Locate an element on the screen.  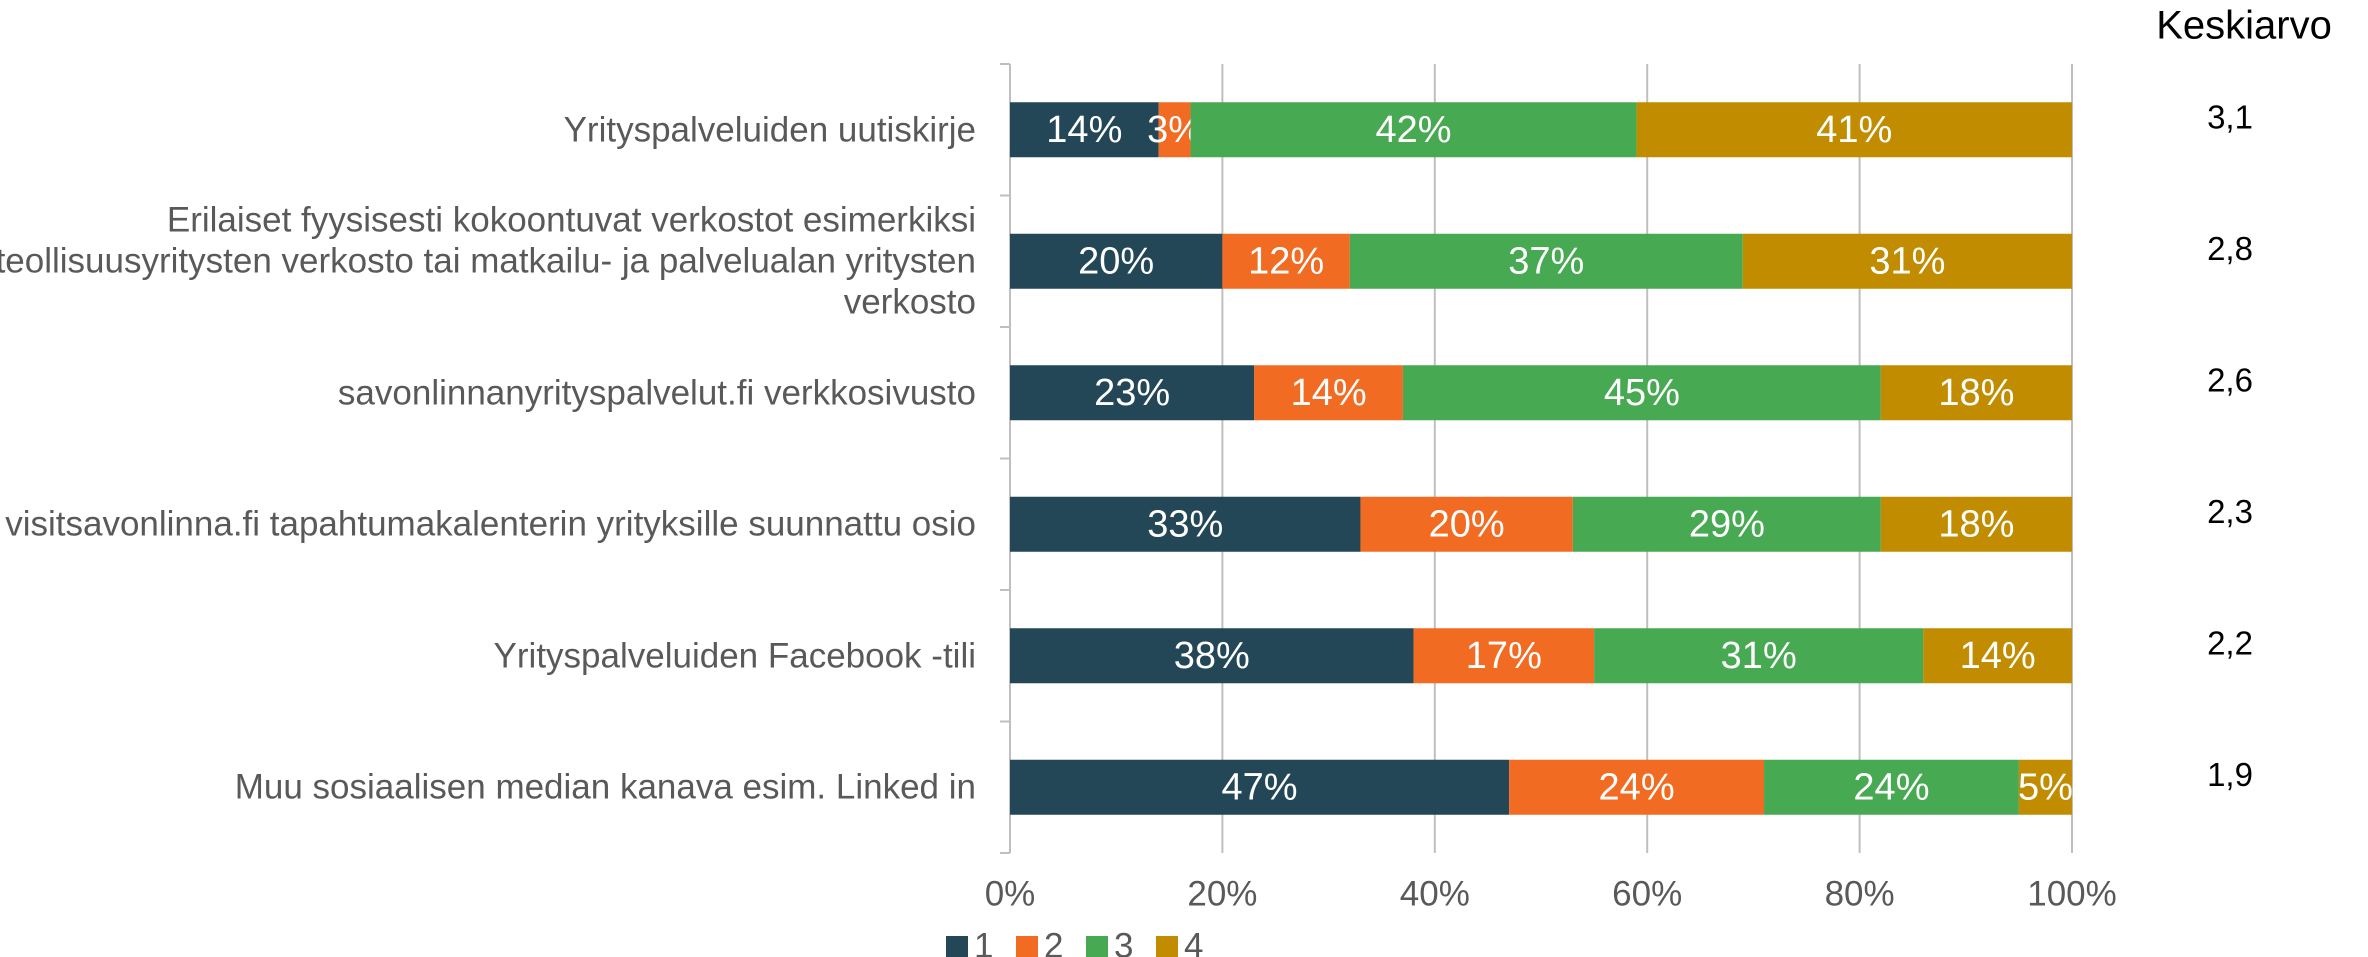
data-label: 17% is located at coordinates (1504, 656).